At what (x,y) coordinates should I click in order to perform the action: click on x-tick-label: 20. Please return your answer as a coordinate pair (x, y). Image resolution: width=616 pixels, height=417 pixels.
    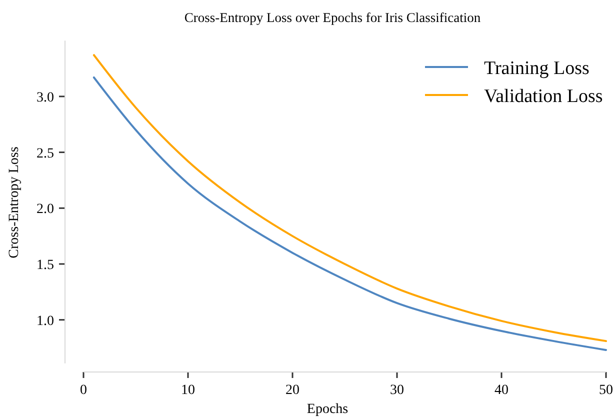
    Looking at the image, I should click on (293, 390).